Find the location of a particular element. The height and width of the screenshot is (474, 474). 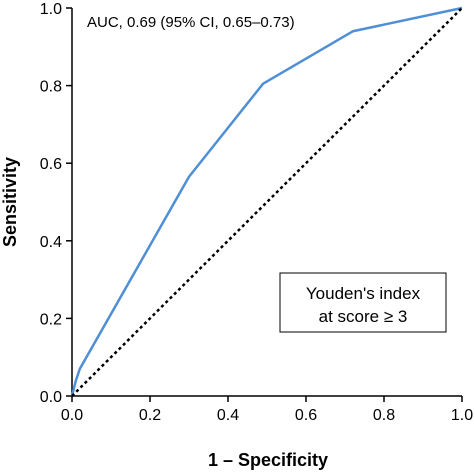

x-axis-title: 1 – Specificity is located at coordinates (268, 460).